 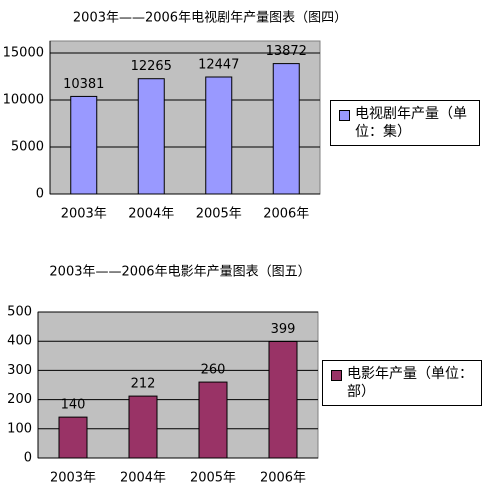 What do you see at coordinates (210, 18) in the screenshot?
I see `chart-title: 2003年——2006年电视剧年产量图表（图四）` at bounding box center [210, 18].